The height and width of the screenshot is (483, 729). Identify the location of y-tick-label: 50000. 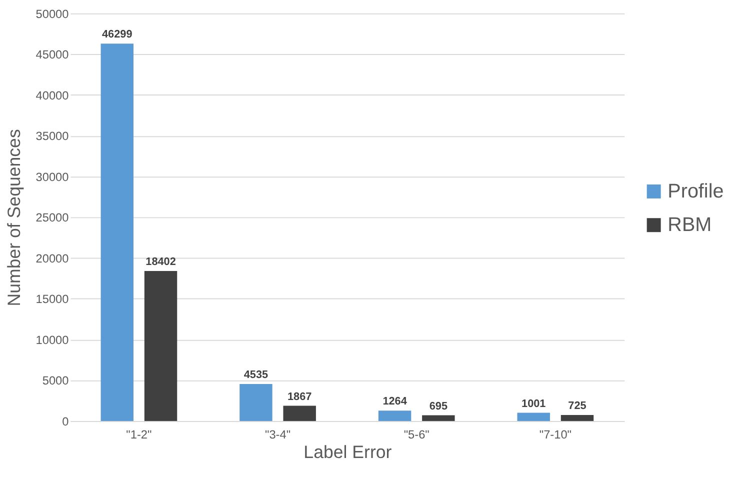
(53, 13).